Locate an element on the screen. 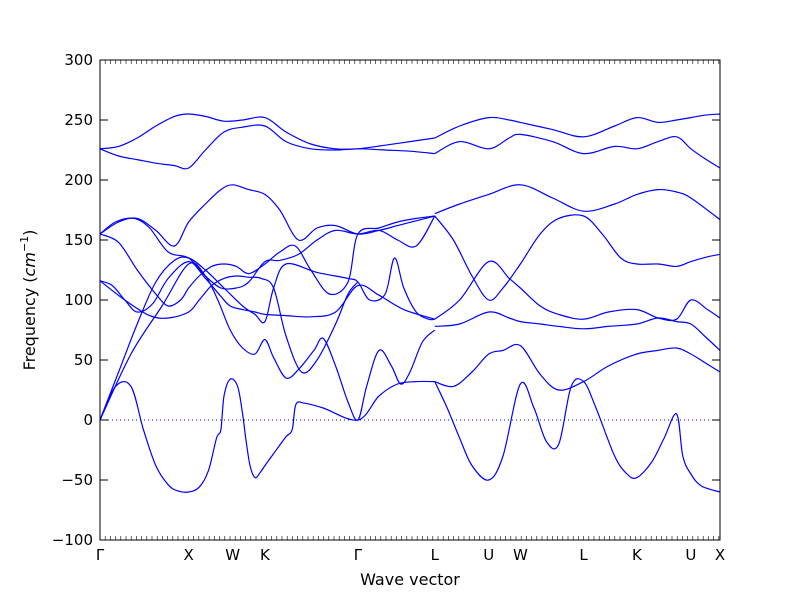 The height and width of the screenshot is (600, 800). x-axis-label: Wave vector is located at coordinates (410, 579).